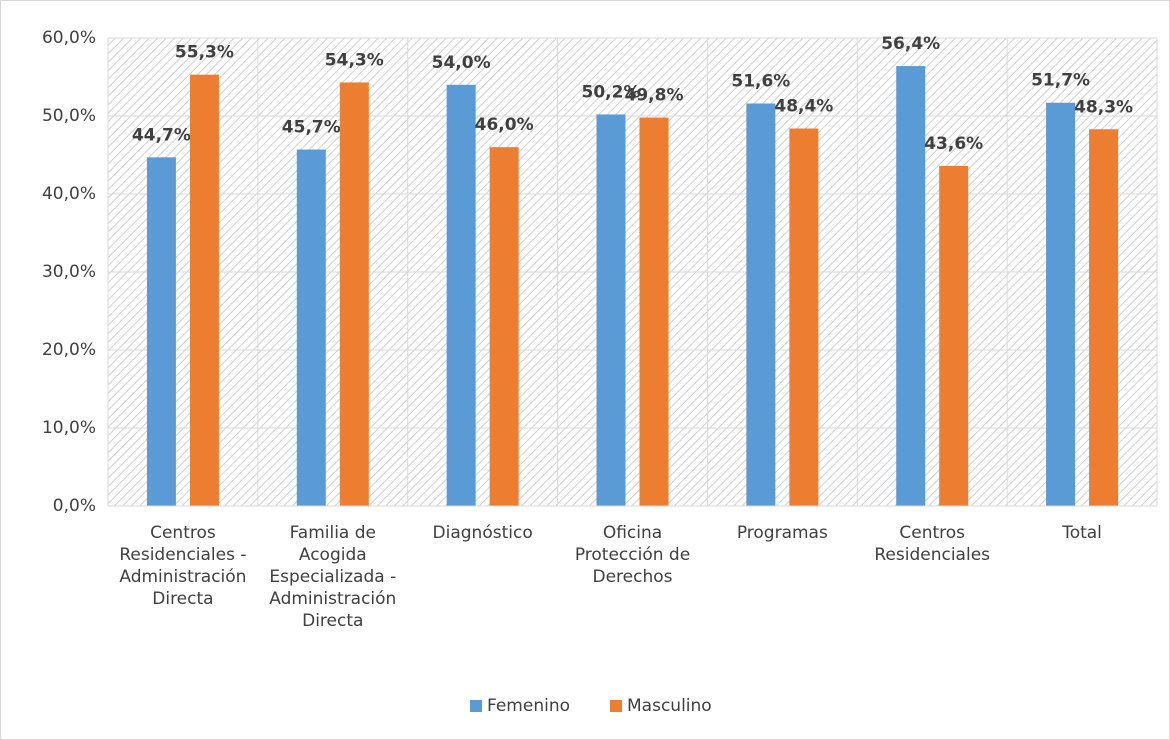 Image resolution: width=1170 pixels, height=740 pixels. What do you see at coordinates (611, 92) in the screenshot?
I see `data-label: 50,2%` at bounding box center [611, 92].